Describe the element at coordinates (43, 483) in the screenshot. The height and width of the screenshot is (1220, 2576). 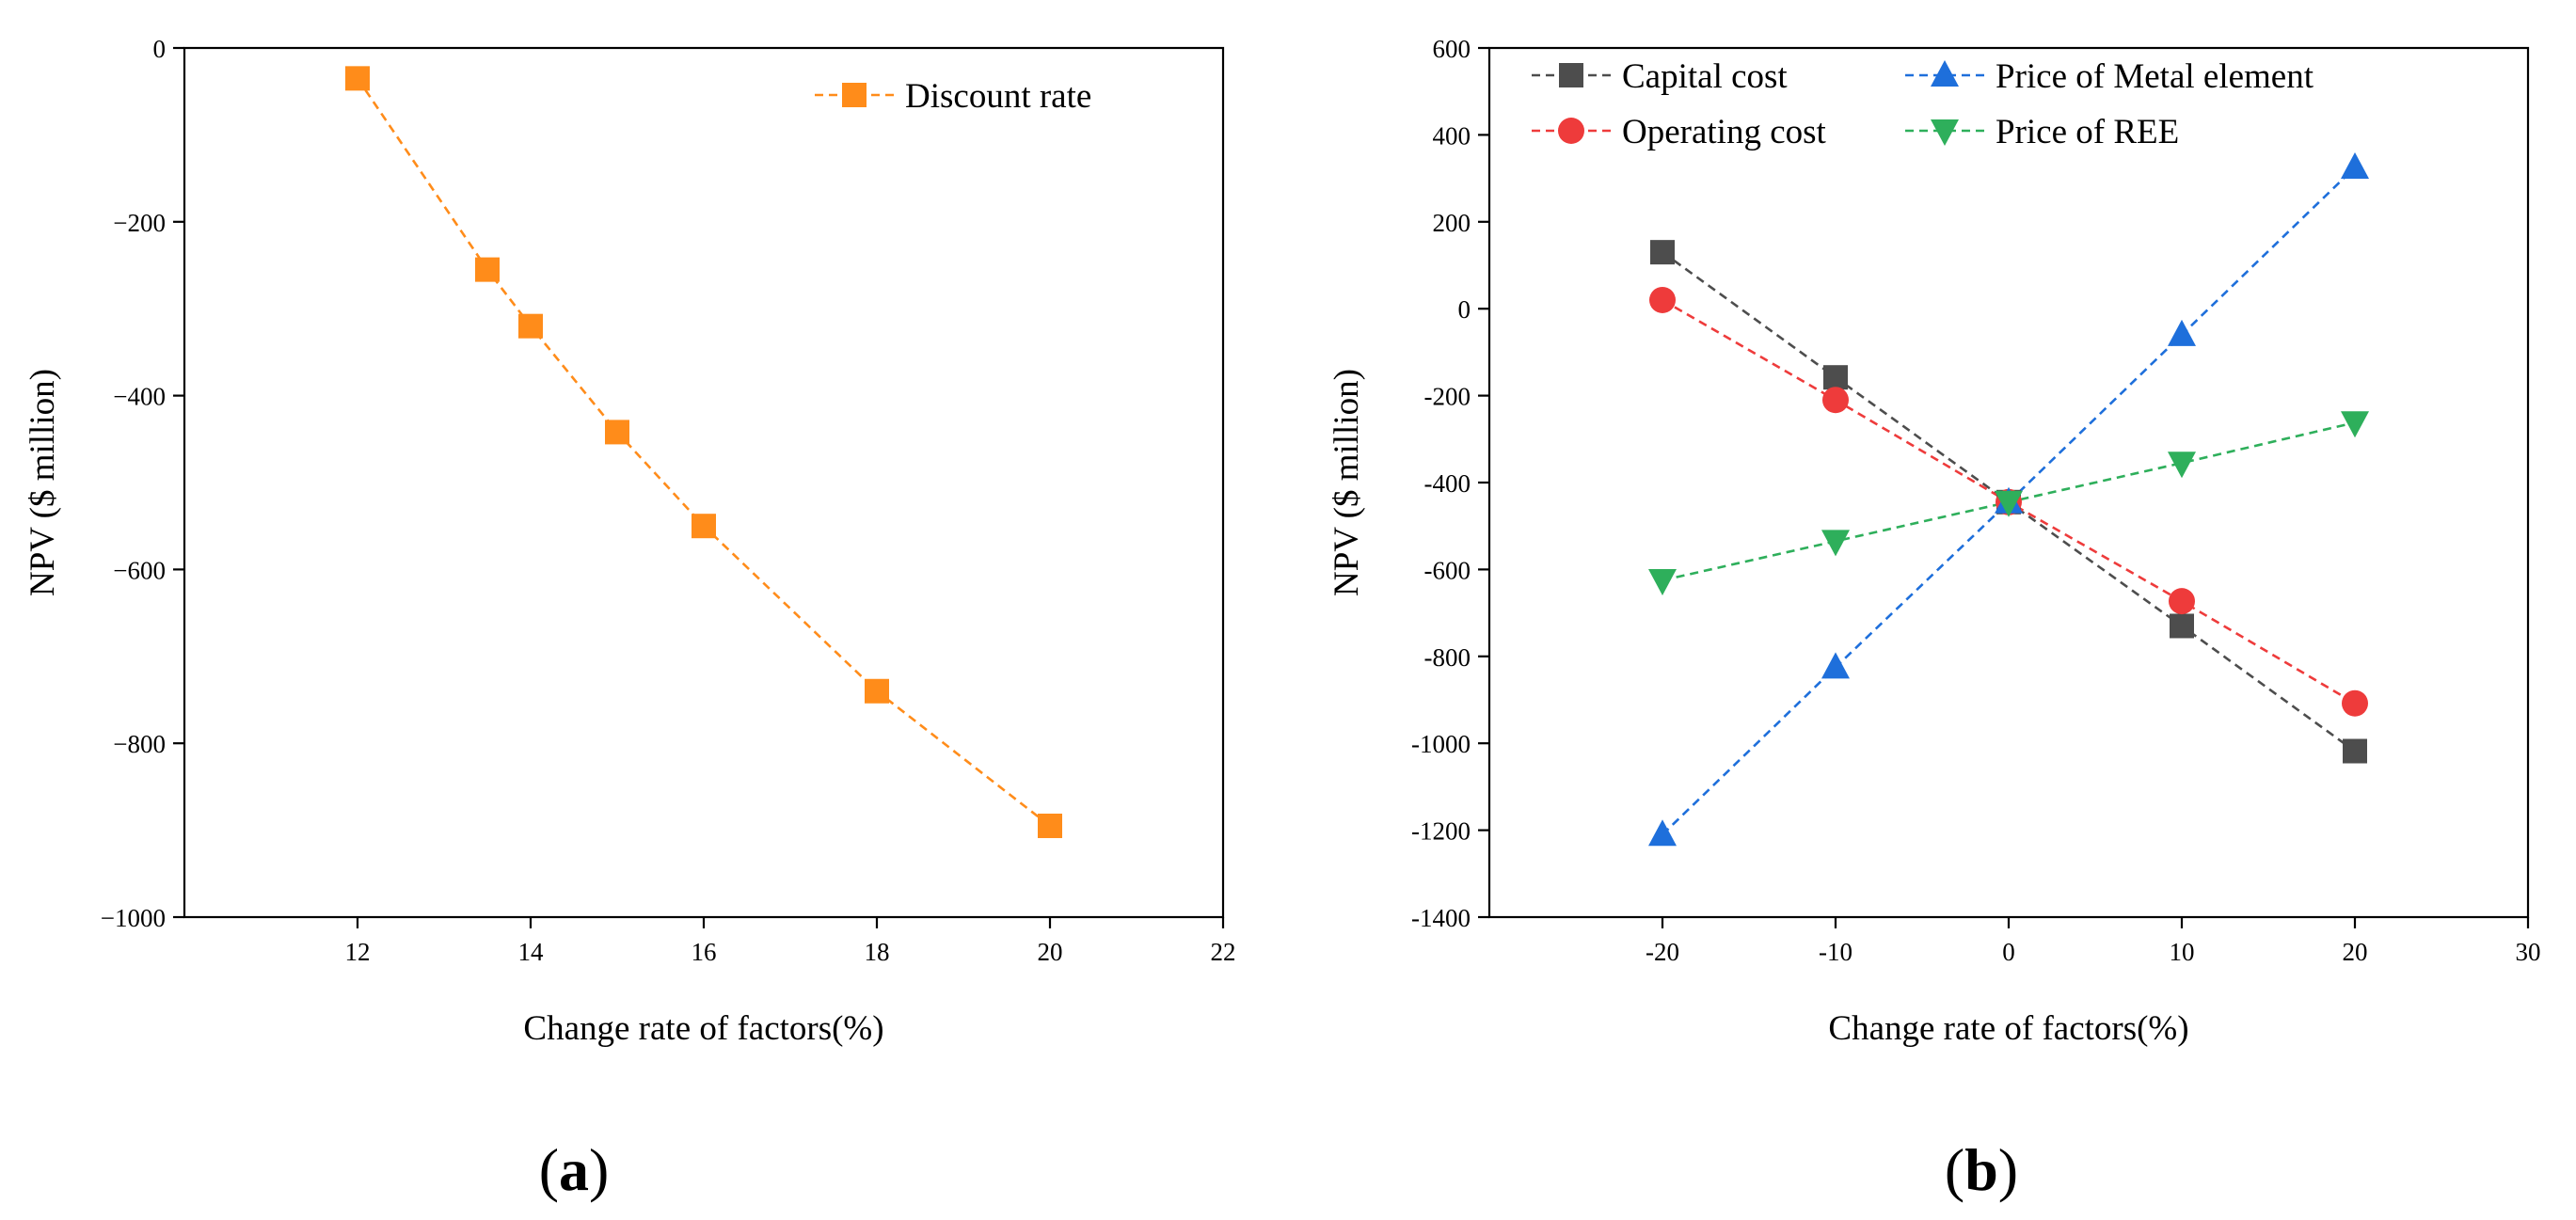
I see `panel-a-y-axis-title: NPV ($ million)` at that location.